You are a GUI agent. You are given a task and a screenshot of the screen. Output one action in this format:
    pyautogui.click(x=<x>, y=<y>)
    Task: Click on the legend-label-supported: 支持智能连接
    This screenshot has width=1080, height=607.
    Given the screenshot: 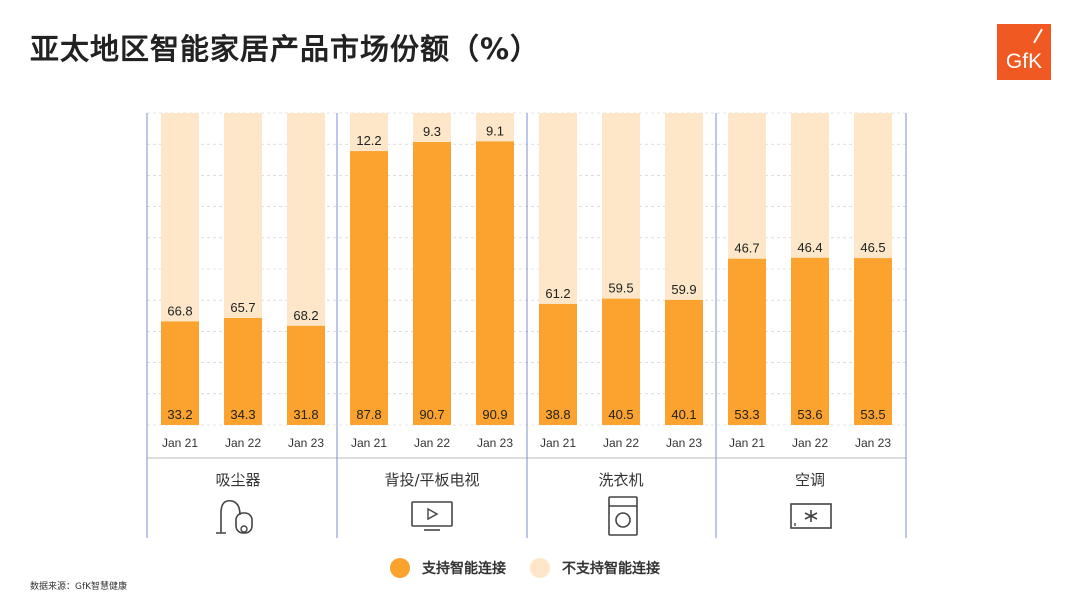 What is the action you would take?
    pyautogui.click(x=464, y=569)
    